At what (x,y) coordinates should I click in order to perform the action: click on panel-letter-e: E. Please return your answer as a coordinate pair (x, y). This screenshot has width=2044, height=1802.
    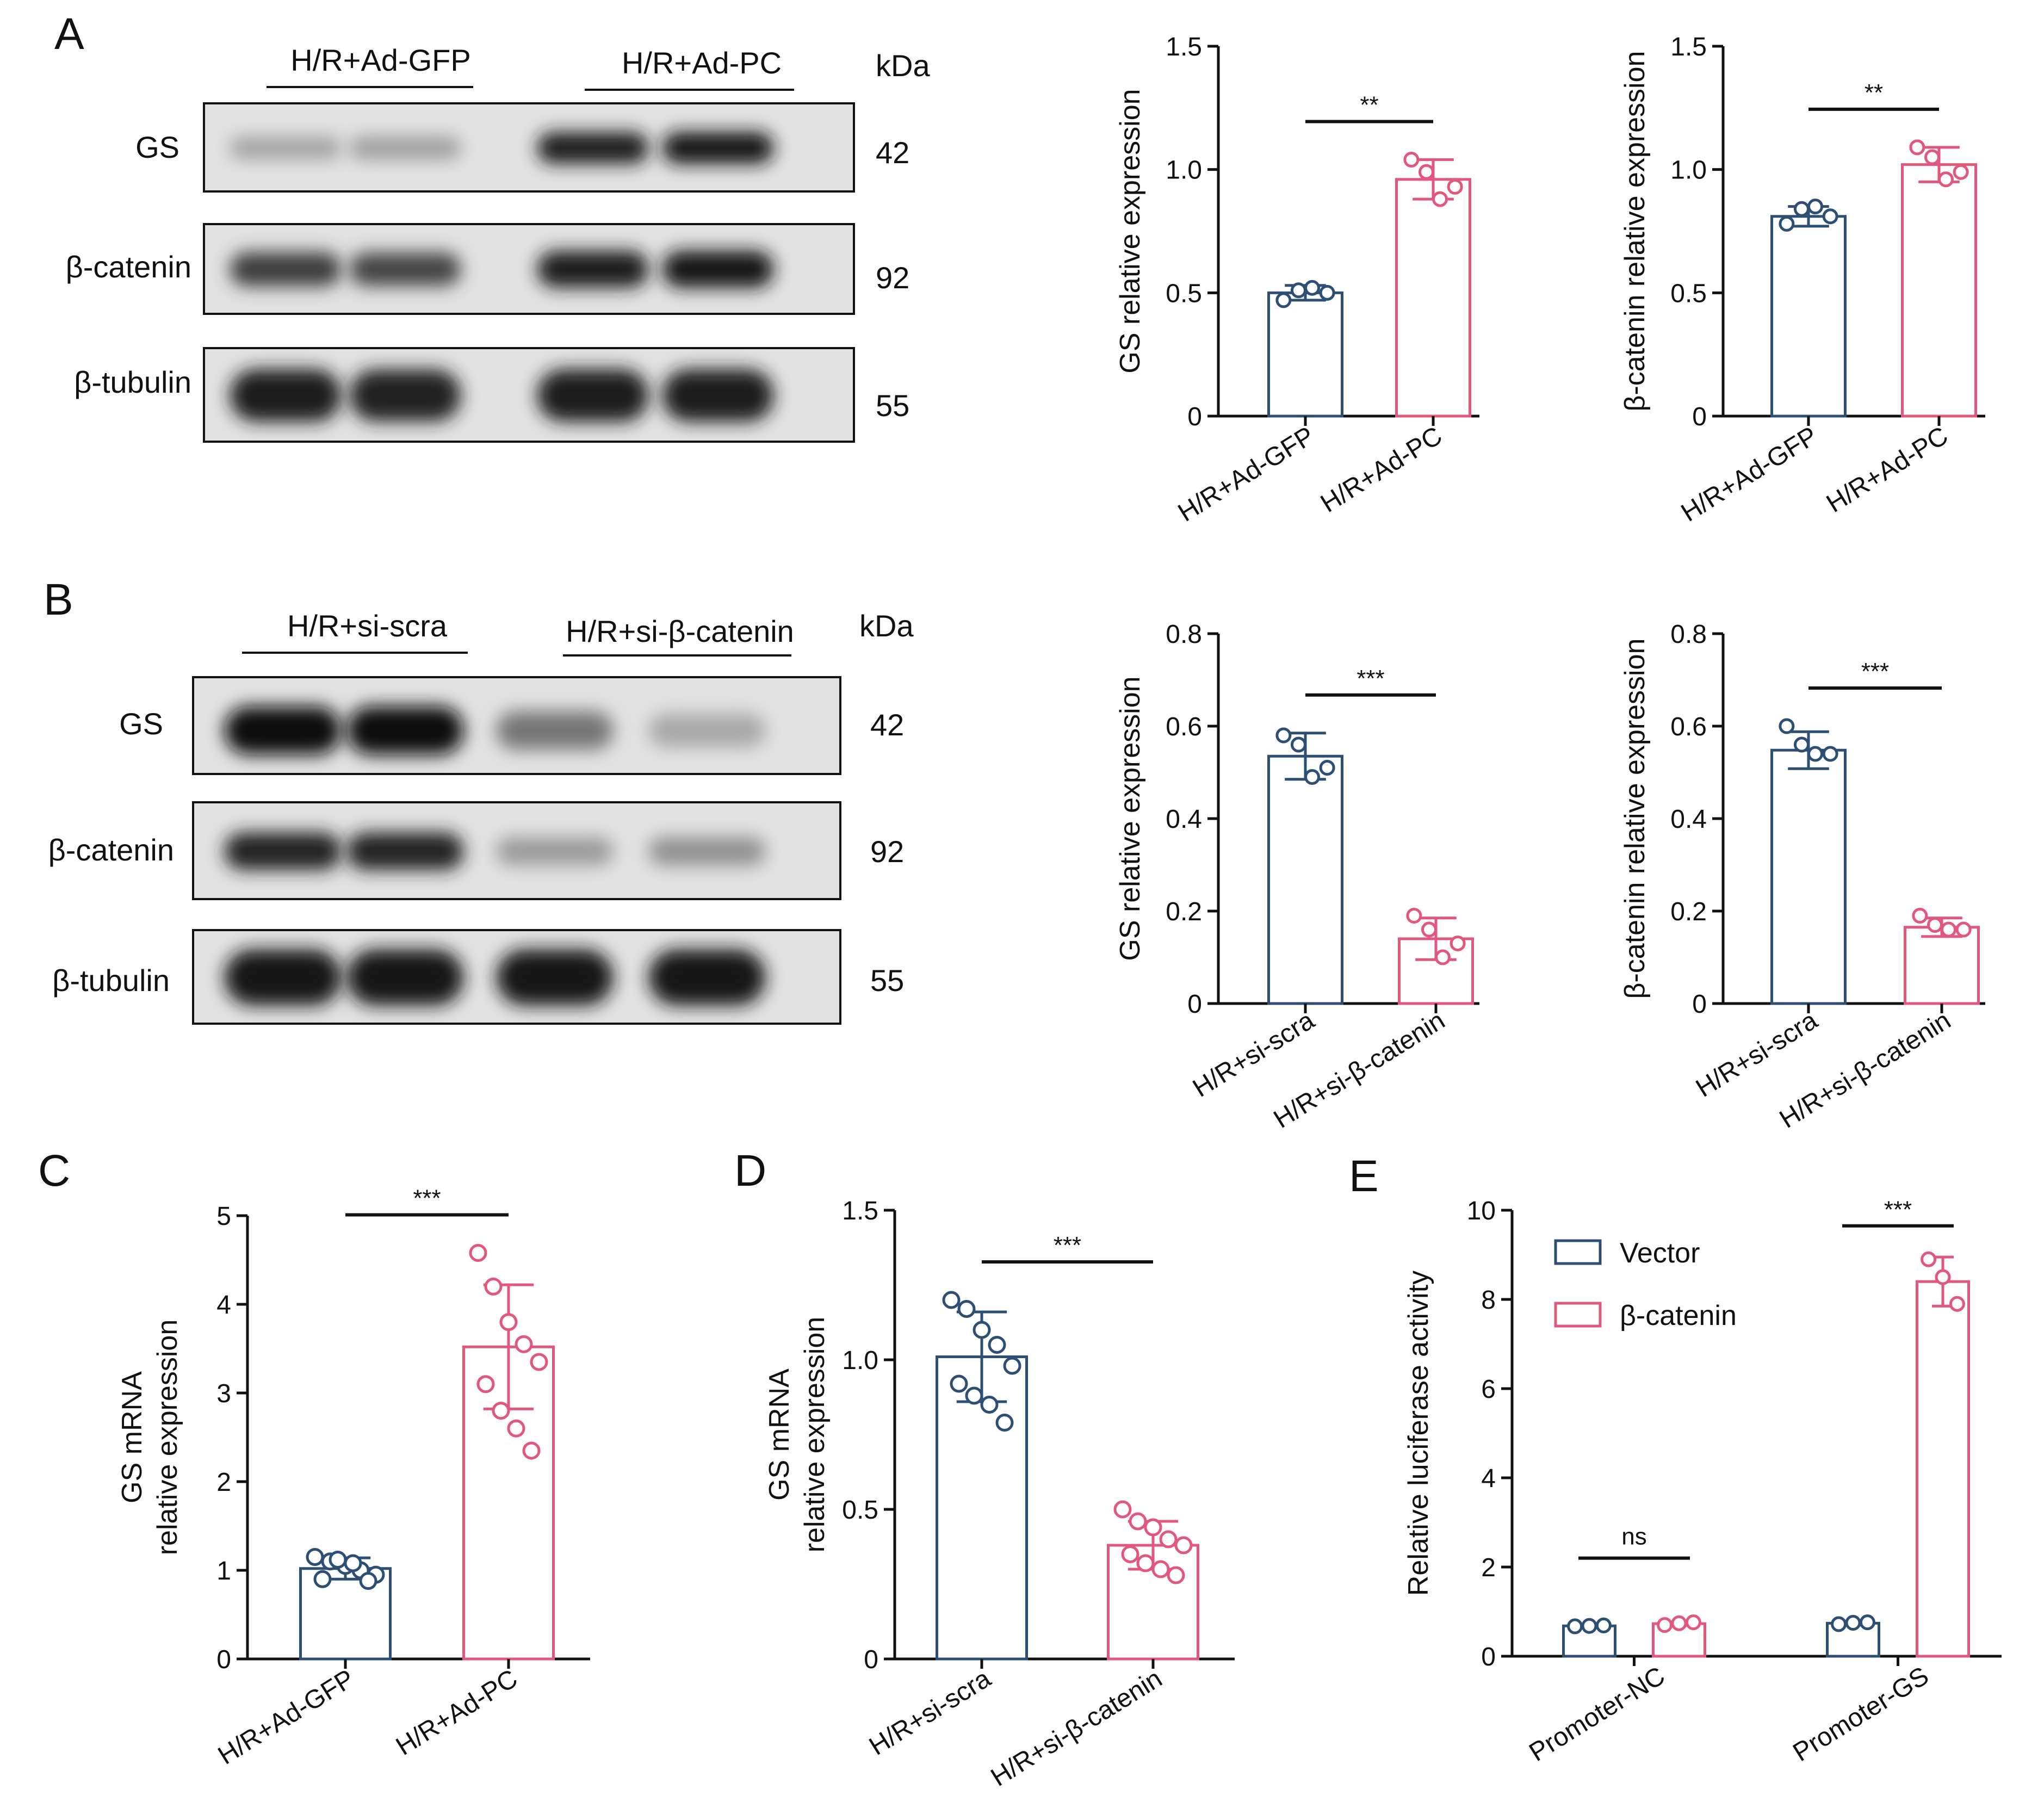
    Looking at the image, I should click on (1364, 1176).